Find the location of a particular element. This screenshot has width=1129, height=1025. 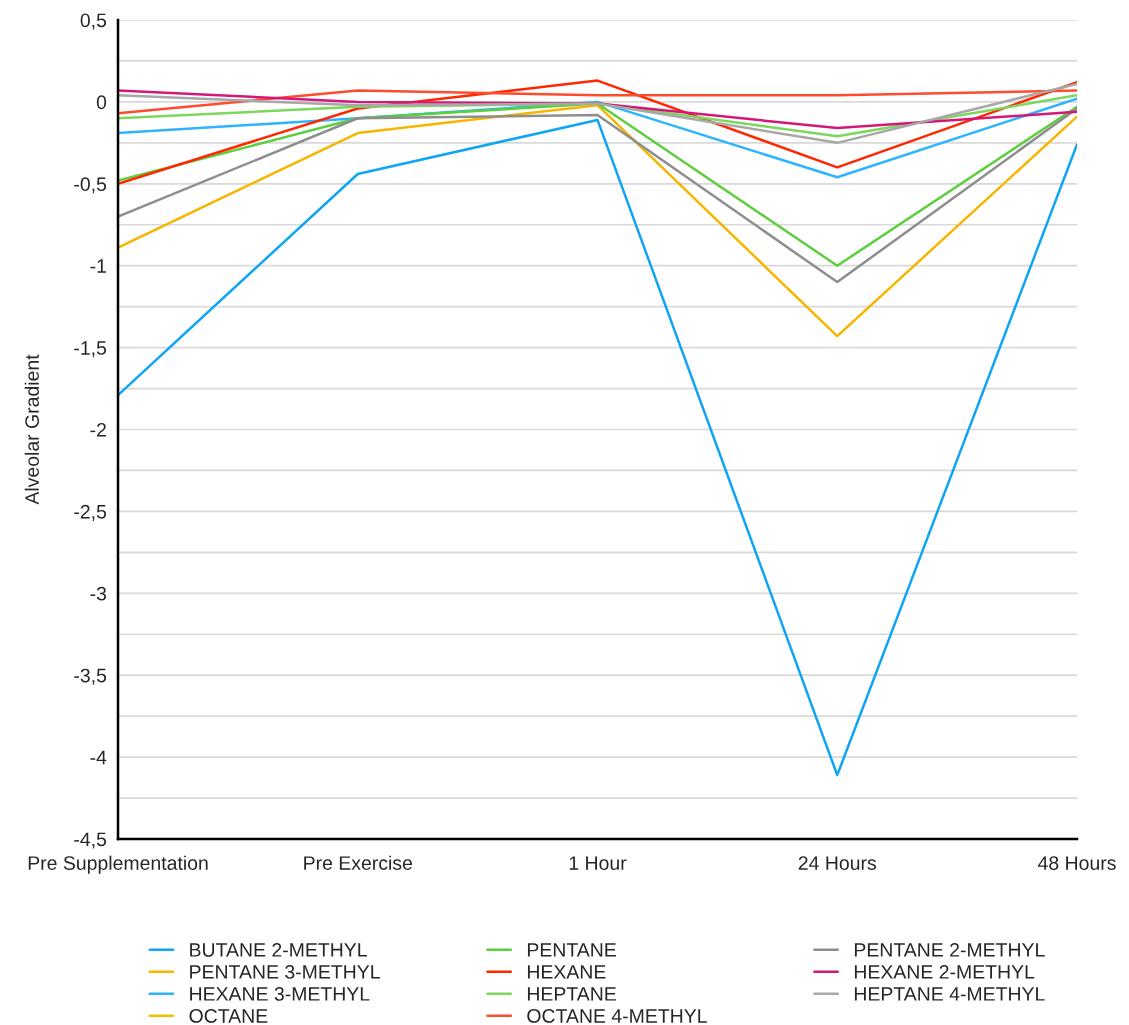

legend-label: HEXANE 3-METHYL is located at coordinates (280, 994).